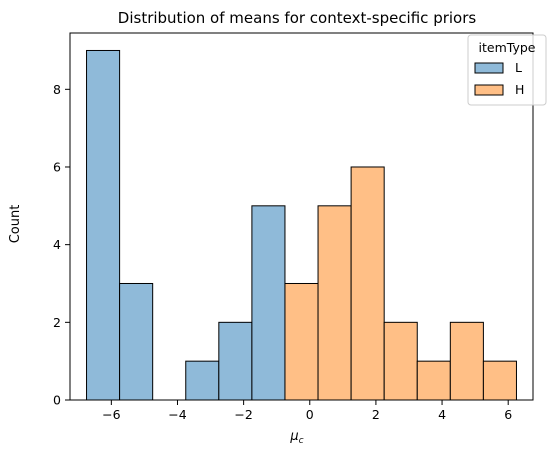 The image size is (554, 454). I want to click on y-tick-label-3: 6, so click(57, 166).